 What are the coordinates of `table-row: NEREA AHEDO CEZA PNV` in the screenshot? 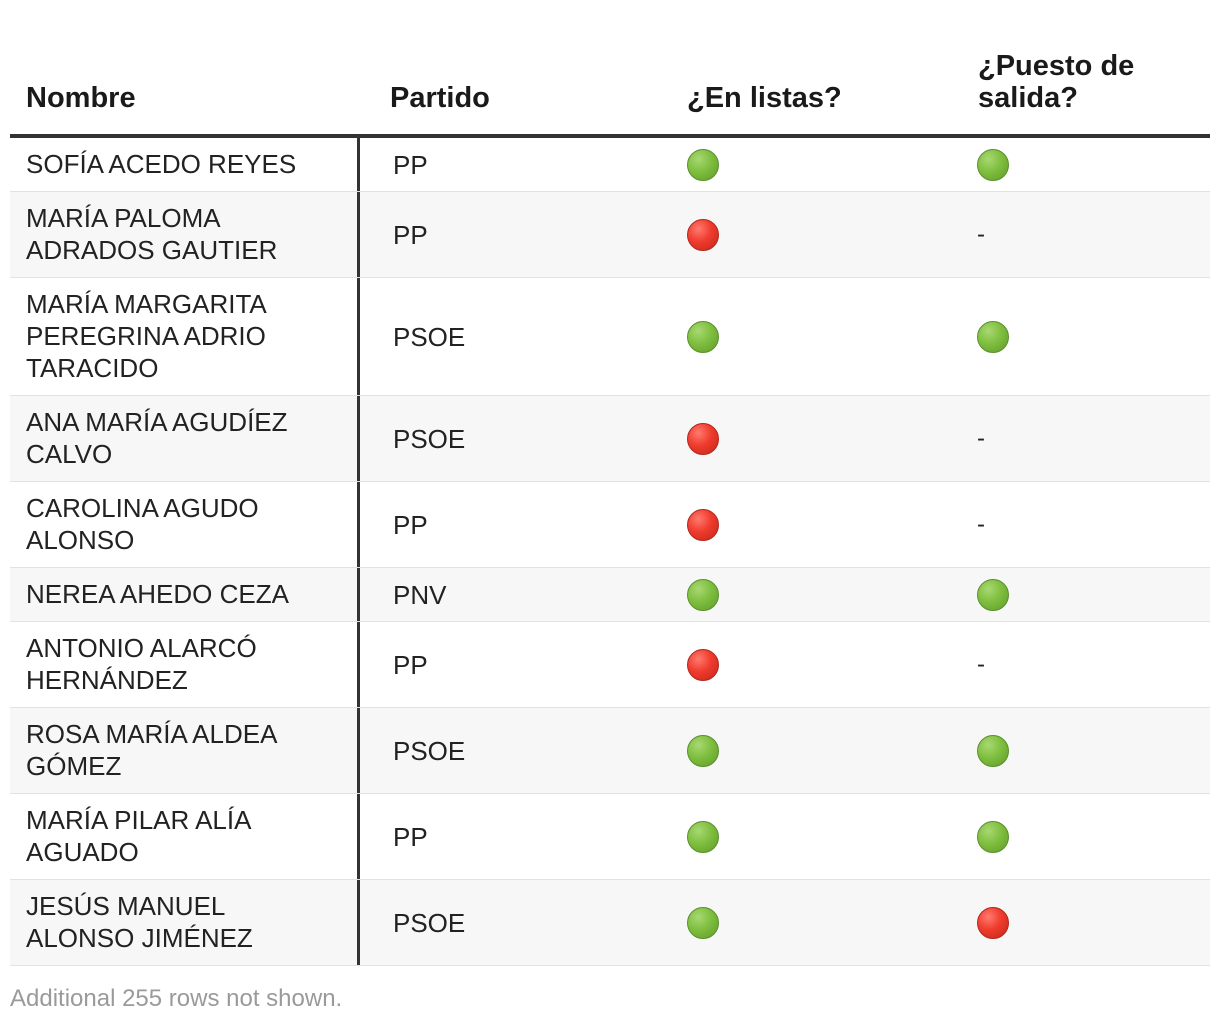 It's located at (610, 595).